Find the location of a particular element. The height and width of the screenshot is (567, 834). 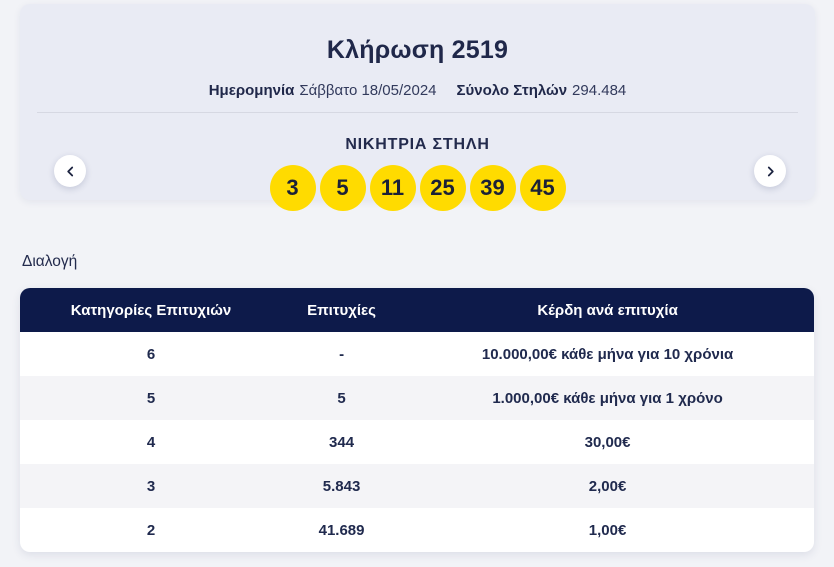

successes-cell: 344 is located at coordinates (342, 442).